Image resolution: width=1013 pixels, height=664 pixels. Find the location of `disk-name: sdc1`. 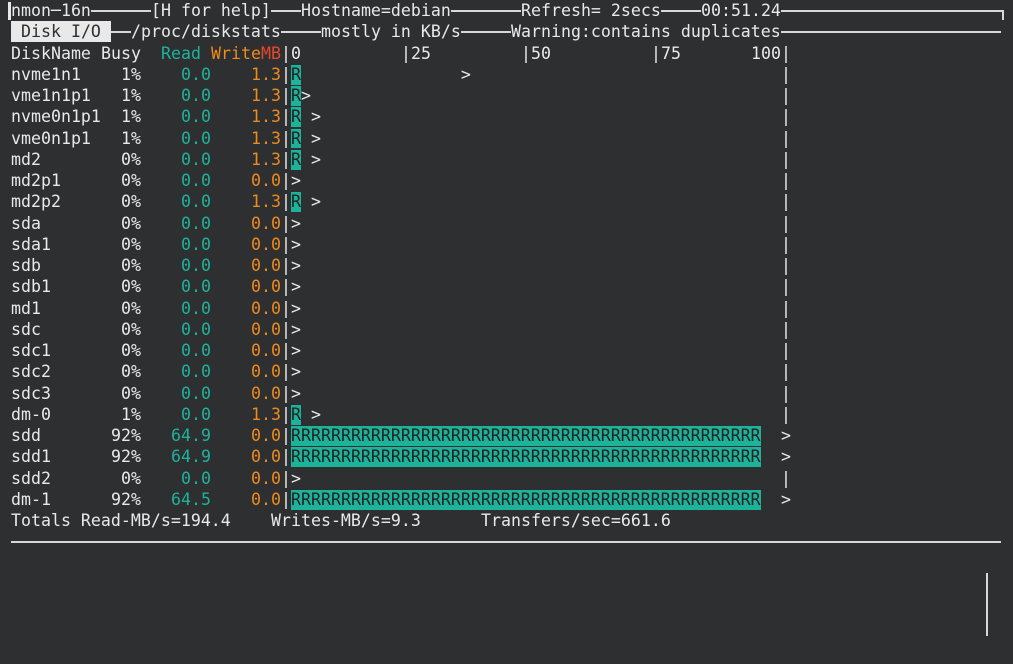

disk-name: sdc1 is located at coordinates (31, 350).